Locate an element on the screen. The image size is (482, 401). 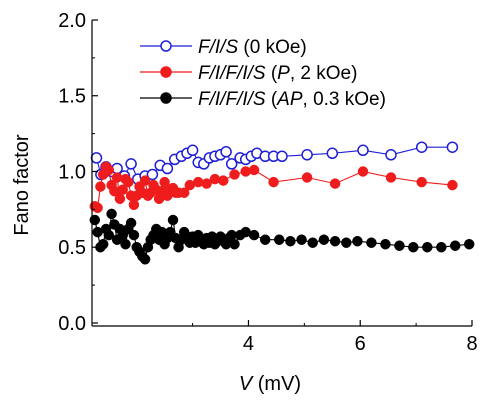
y-tick-label: 0.0 is located at coordinates (72, 324).